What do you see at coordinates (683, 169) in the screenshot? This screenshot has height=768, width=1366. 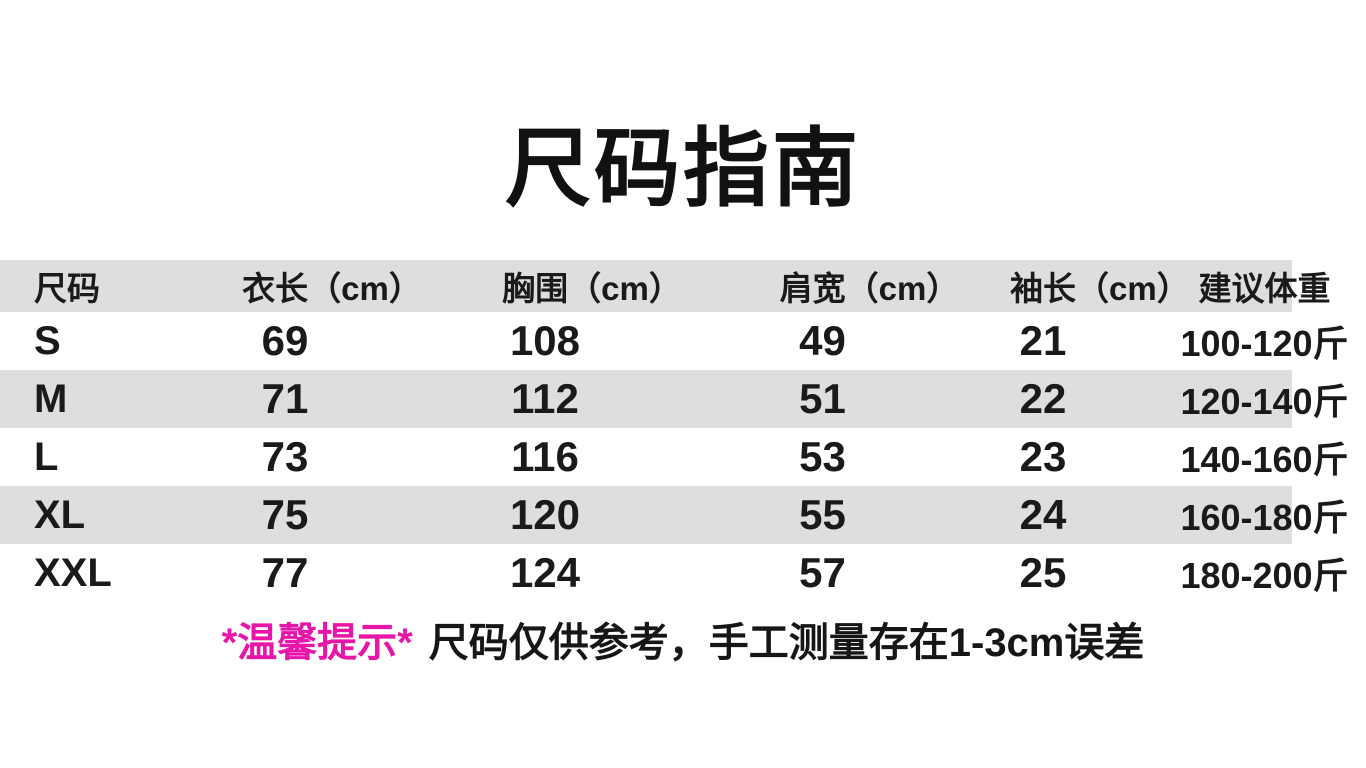 I see `page-title: 尺码指南` at bounding box center [683, 169].